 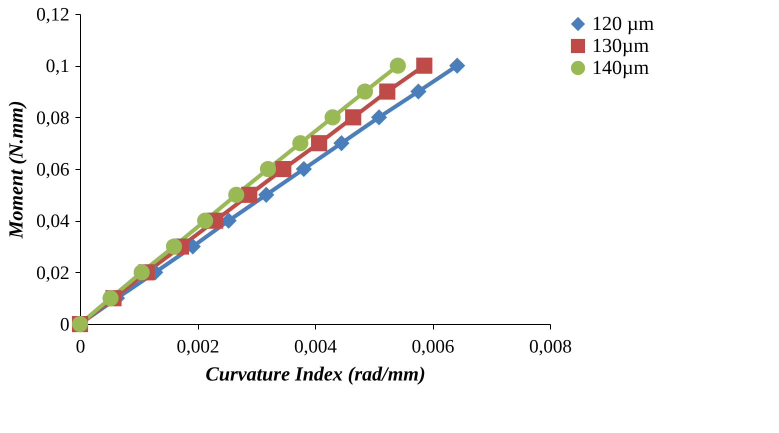 I want to click on y-tick-label: 0, so click(x=65, y=325).